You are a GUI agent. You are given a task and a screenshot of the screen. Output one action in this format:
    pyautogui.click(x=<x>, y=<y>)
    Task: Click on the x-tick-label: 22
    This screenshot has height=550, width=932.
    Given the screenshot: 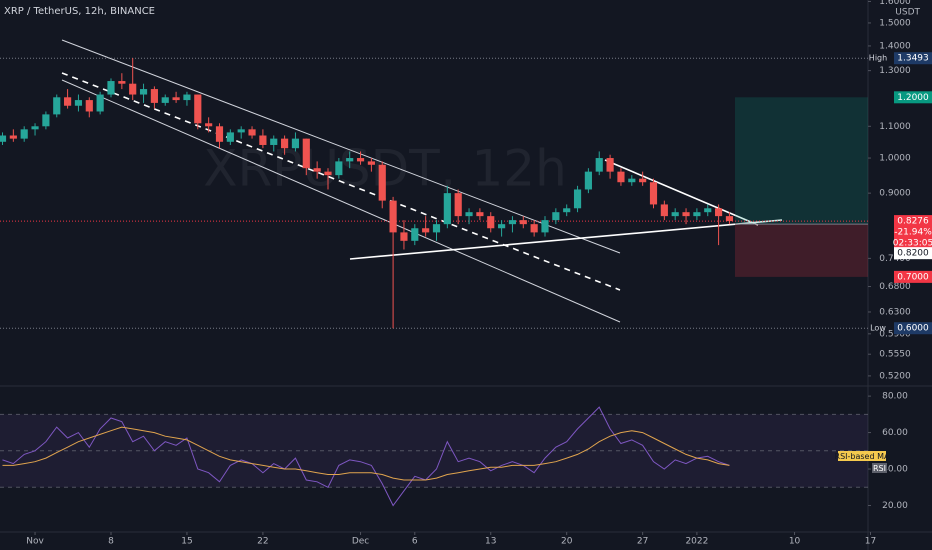 What is the action you would take?
    pyautogui.click(x=262, y=542)
    